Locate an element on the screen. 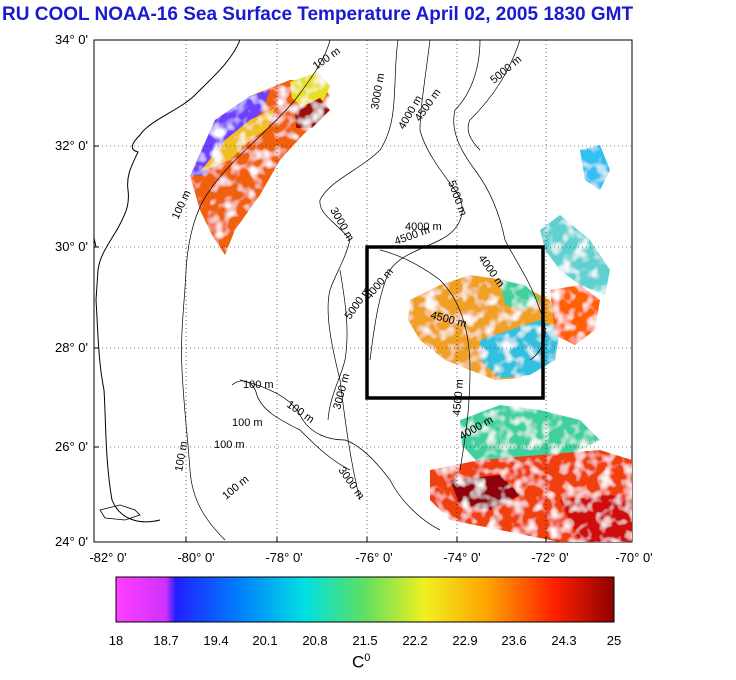  colorbar-tick: 20.1 is located at coordinates (264, 640).